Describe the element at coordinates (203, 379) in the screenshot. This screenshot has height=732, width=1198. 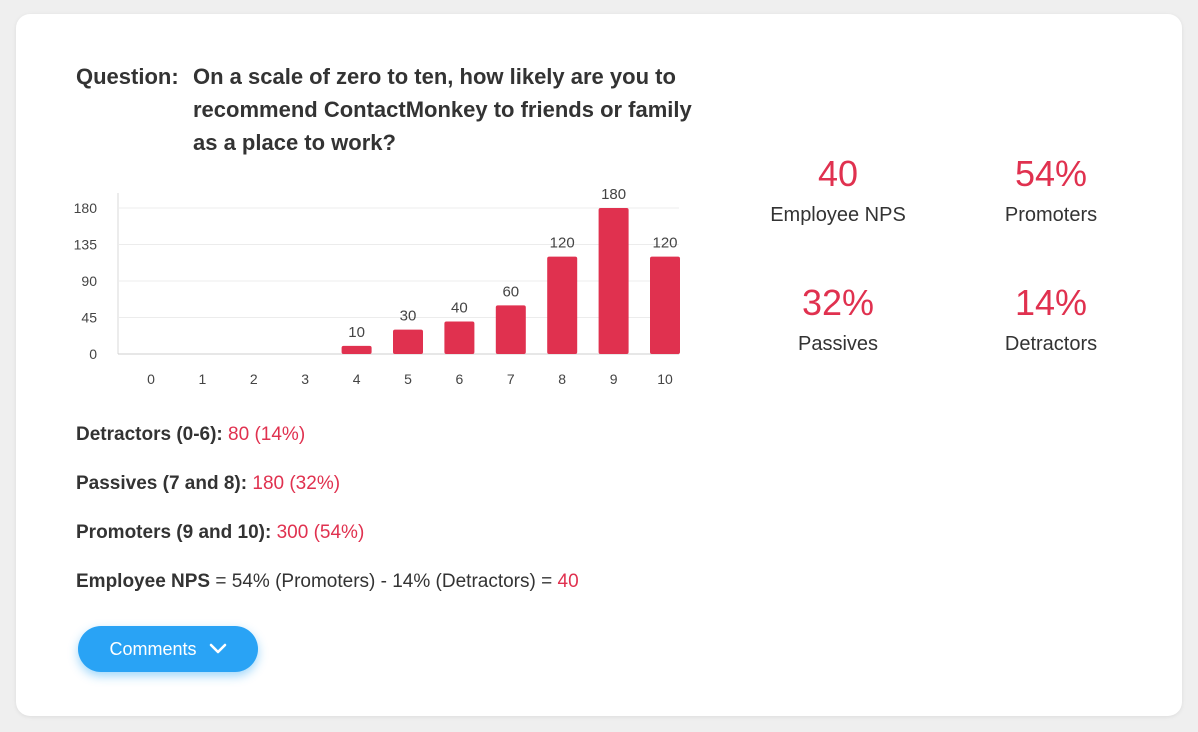
I see `x-tick-label: 1` at that location.